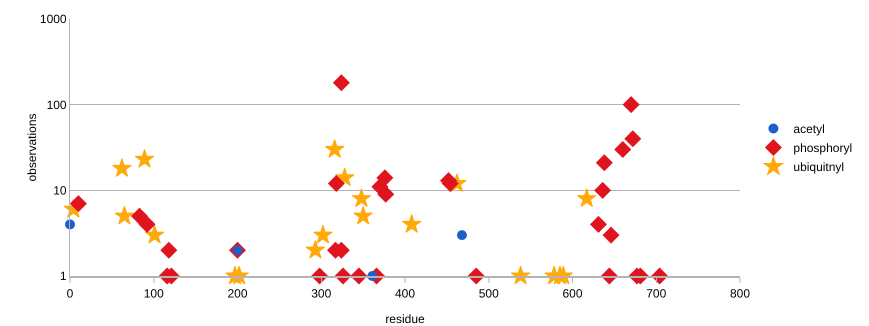  Describe the element at coordinates (405, 319) in the screenshot. I see `x-axis-title: residue` at that location.